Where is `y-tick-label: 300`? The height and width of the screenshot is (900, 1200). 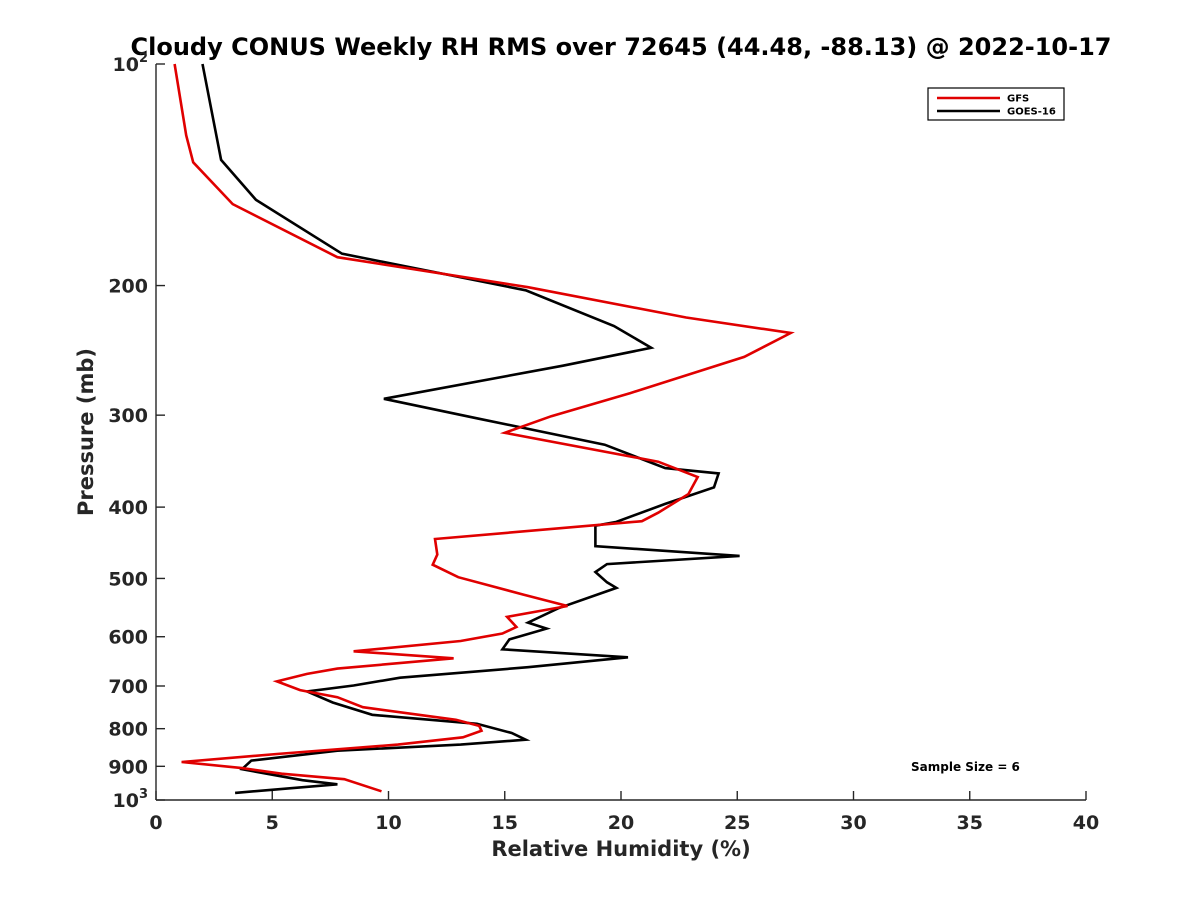
y-tick-label: 300 is located at coordinates (128, 416).